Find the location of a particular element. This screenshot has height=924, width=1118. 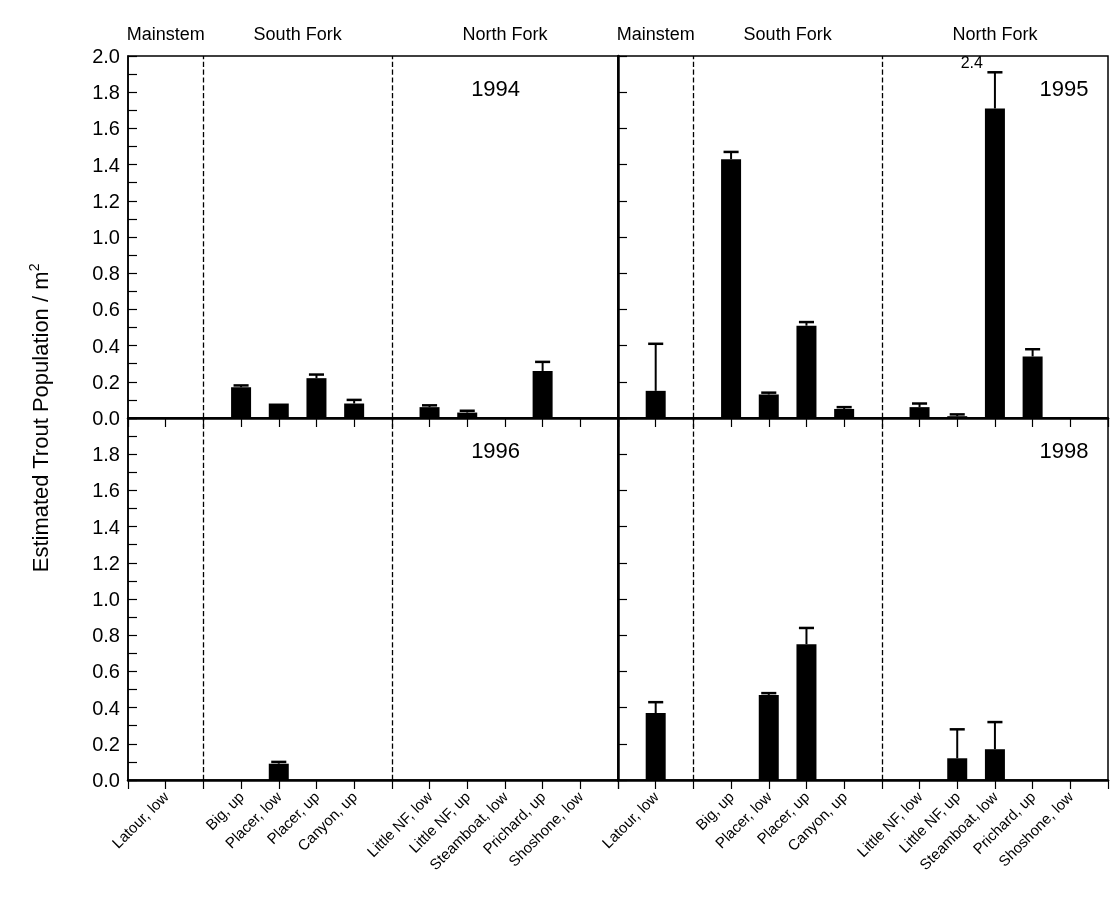

text: 1995 is located at coordinates (1064, 88).